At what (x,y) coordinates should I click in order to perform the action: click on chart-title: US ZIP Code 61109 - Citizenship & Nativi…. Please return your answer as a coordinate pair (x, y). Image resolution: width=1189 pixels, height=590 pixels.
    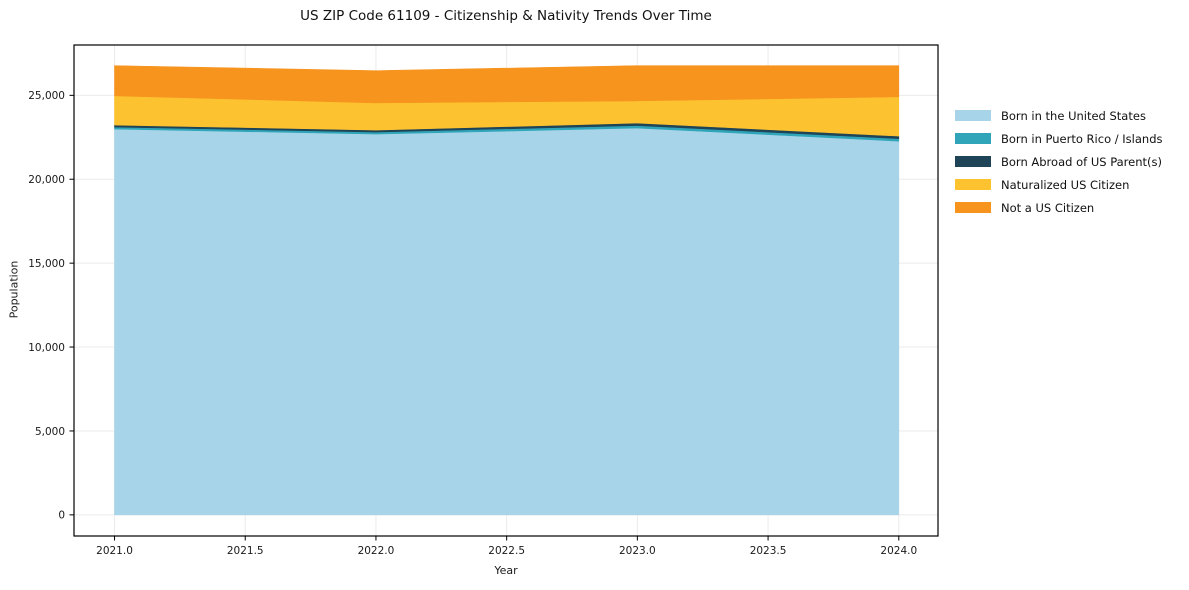
    Looking at the image, I should click on (506, 16).